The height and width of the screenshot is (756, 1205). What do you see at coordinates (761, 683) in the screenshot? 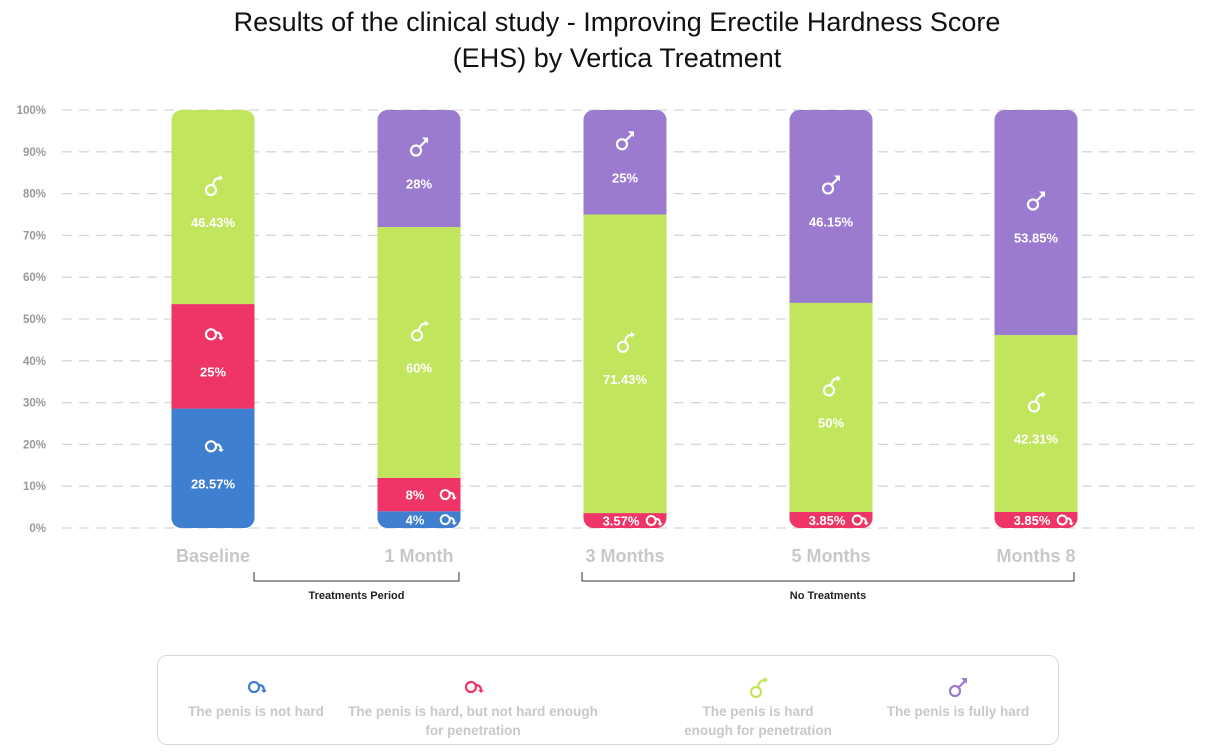
I see `icon-stem` at bounding box center [761, 683].